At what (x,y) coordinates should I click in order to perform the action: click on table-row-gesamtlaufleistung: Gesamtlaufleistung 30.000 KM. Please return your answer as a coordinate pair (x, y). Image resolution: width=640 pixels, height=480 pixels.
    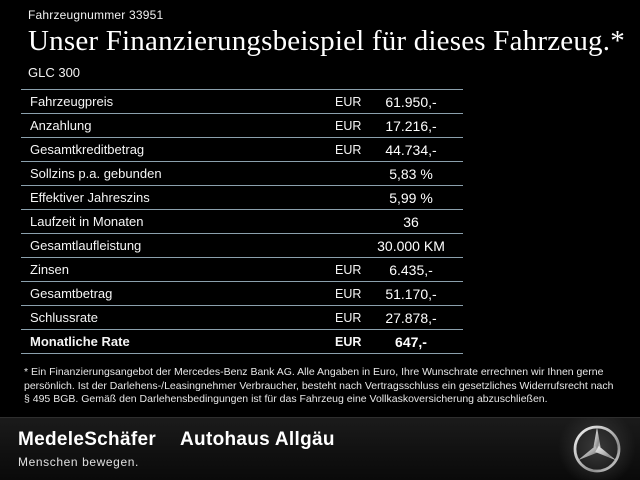
    Looking at the image, I should click on (242, 246).